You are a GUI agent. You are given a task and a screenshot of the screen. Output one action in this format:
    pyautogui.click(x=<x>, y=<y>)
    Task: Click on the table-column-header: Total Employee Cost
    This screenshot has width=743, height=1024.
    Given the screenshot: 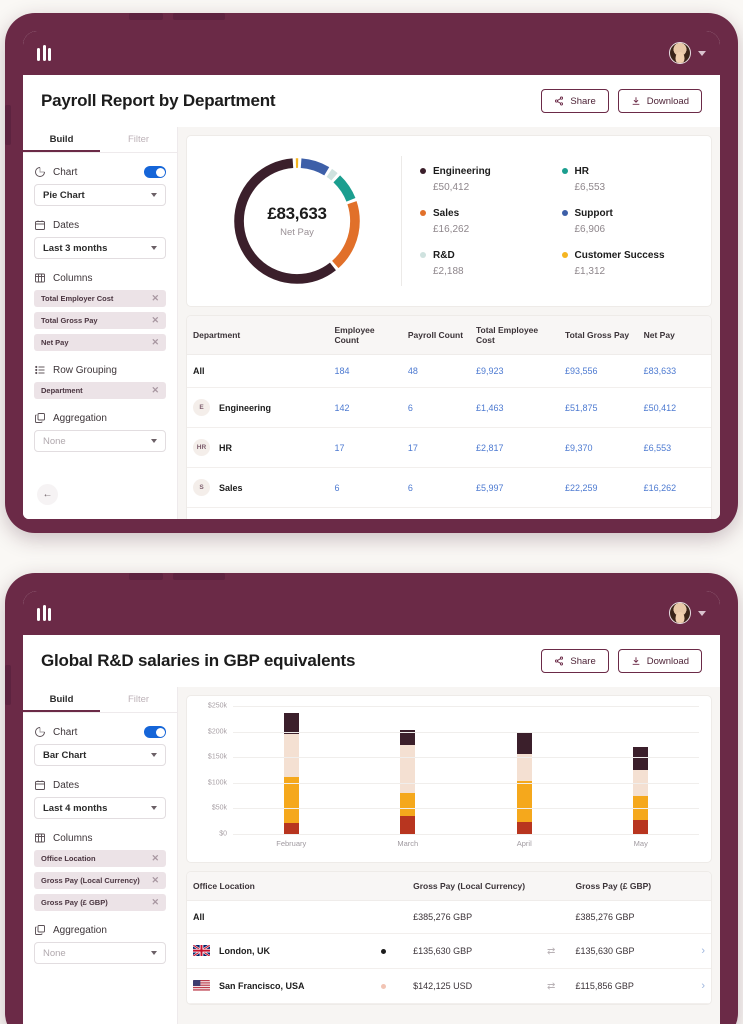 What is the action you would take?
    pyautogui.click(x=514, y=335)
    